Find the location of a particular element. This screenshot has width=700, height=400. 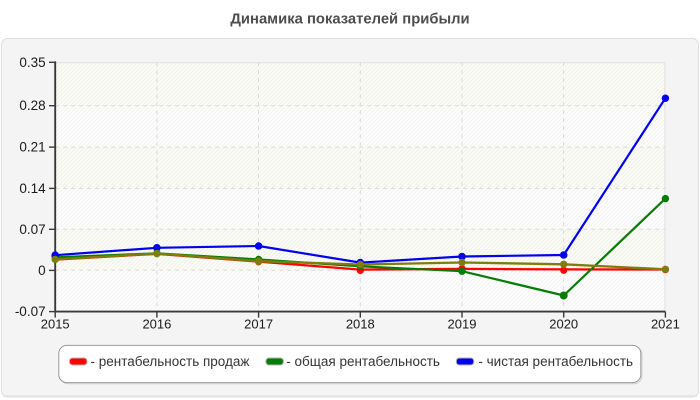

svg-text: 2016 is located at coordinates (156, 324).